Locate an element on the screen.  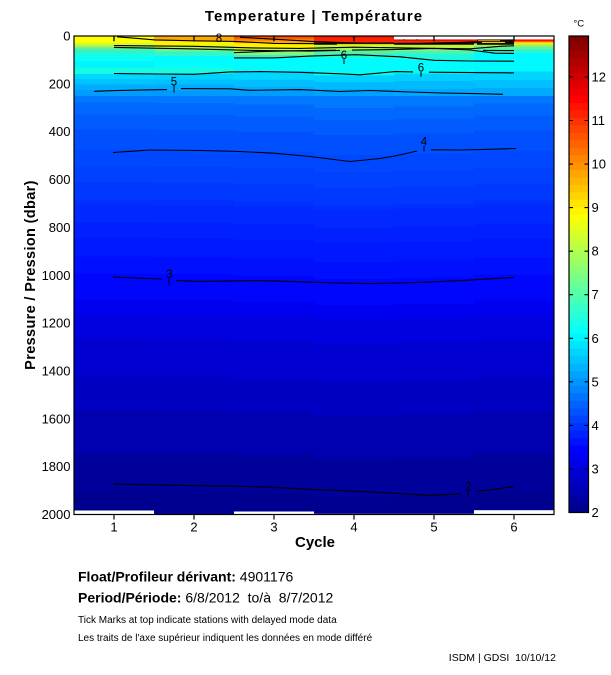
svg-text: 11 is located at coordinates (599, 120).